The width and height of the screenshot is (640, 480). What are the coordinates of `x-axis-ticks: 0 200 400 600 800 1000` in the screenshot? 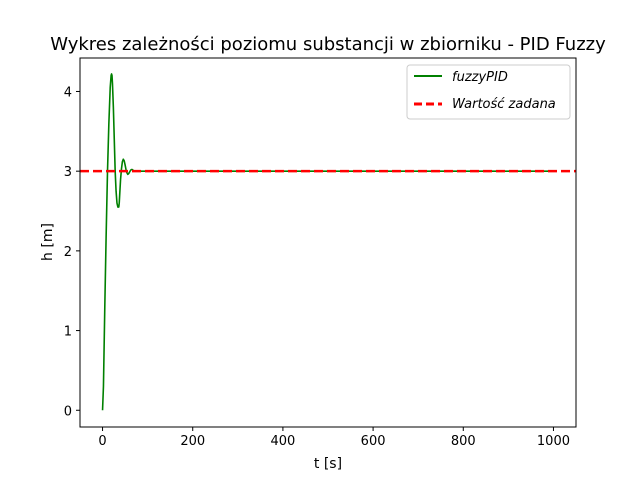 It's located at (334, 438).